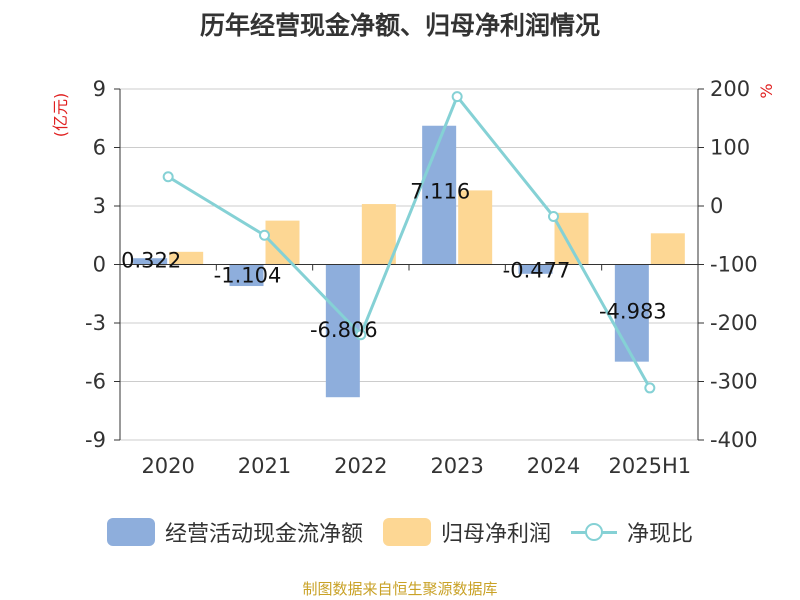 This screenshot has width=800, height=600. What do you see at coordinates (95, 382) in the screenshot?
I see `left-tick-label: -6` at bounding box center [95, 382].